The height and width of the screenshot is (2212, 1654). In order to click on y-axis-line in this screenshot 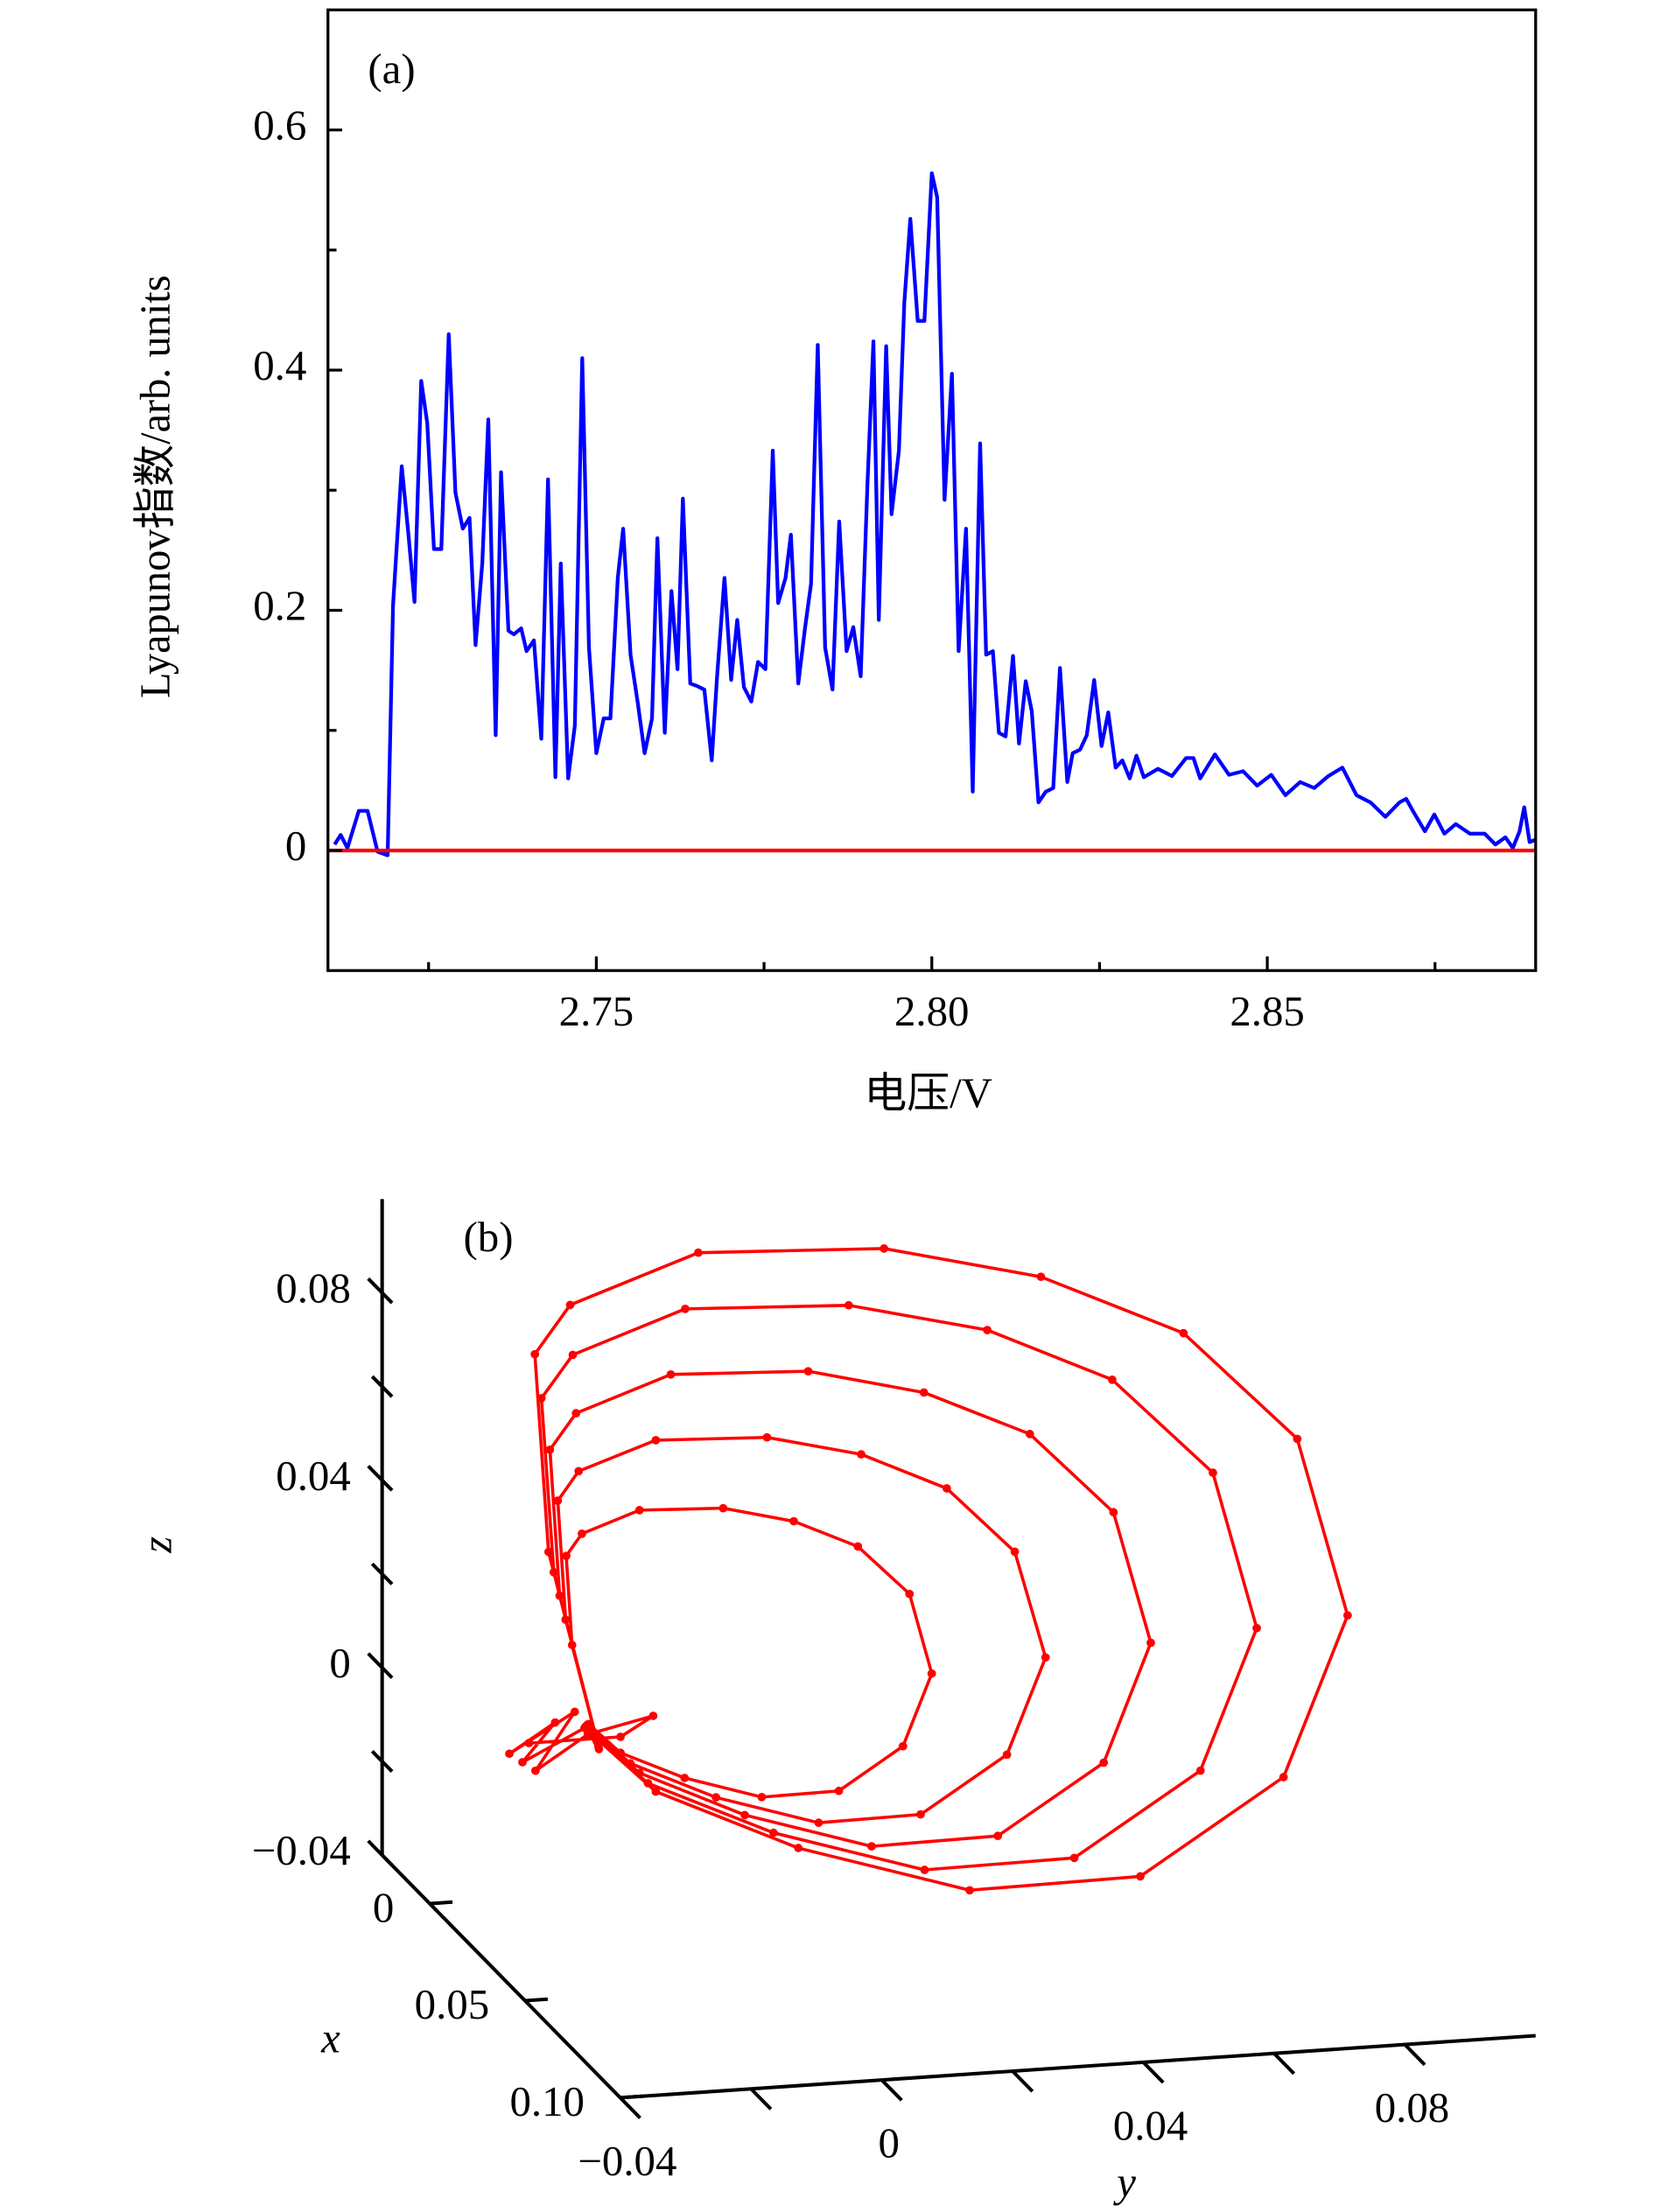, I will do `click(1078, 2067)`.